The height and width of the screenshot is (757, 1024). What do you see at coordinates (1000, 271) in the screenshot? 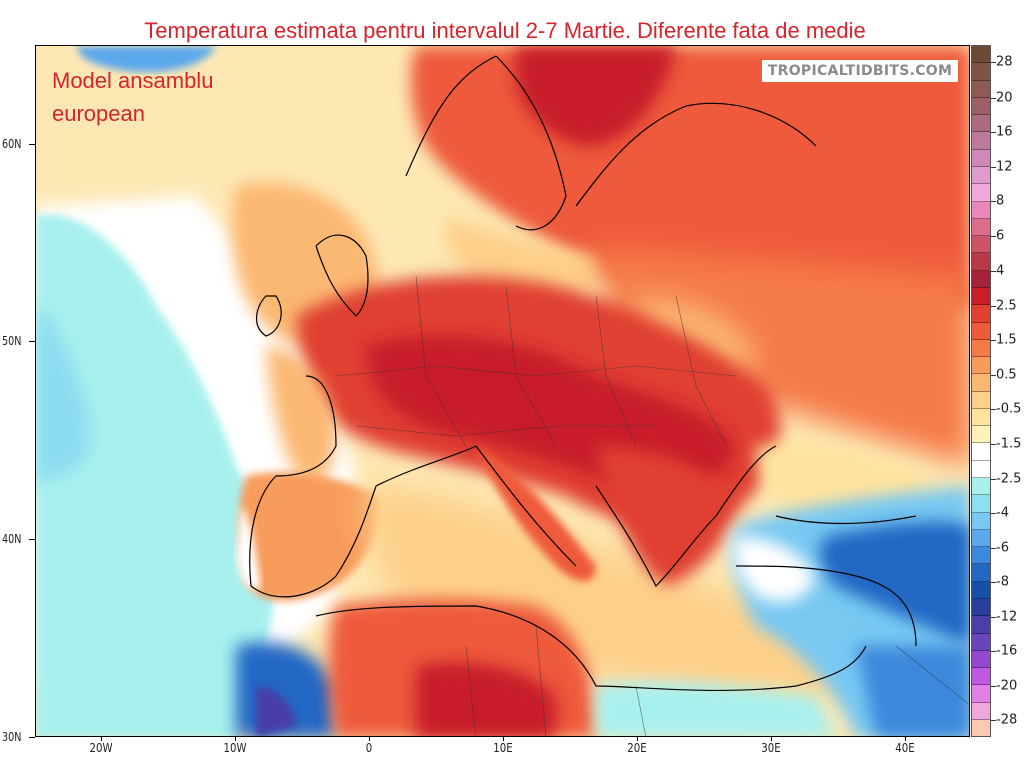
I see `colorbar-label: 4` at bounding box center [1000, 271].